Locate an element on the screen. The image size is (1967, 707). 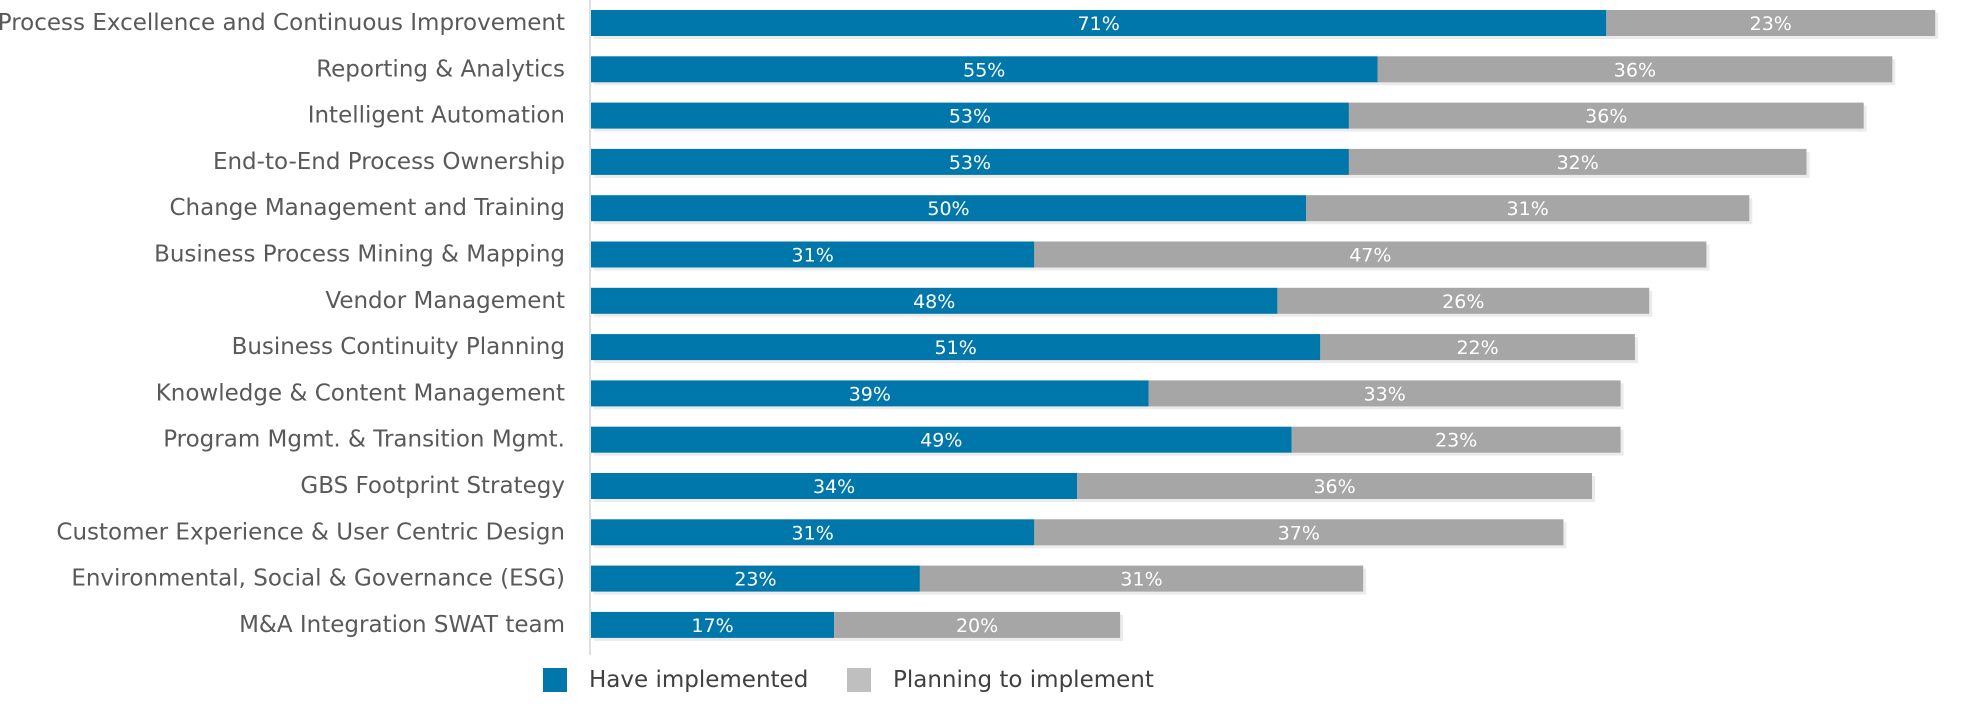
data-label-implemented-change-management-and-training: 50% is located at coordinates (948, 209).